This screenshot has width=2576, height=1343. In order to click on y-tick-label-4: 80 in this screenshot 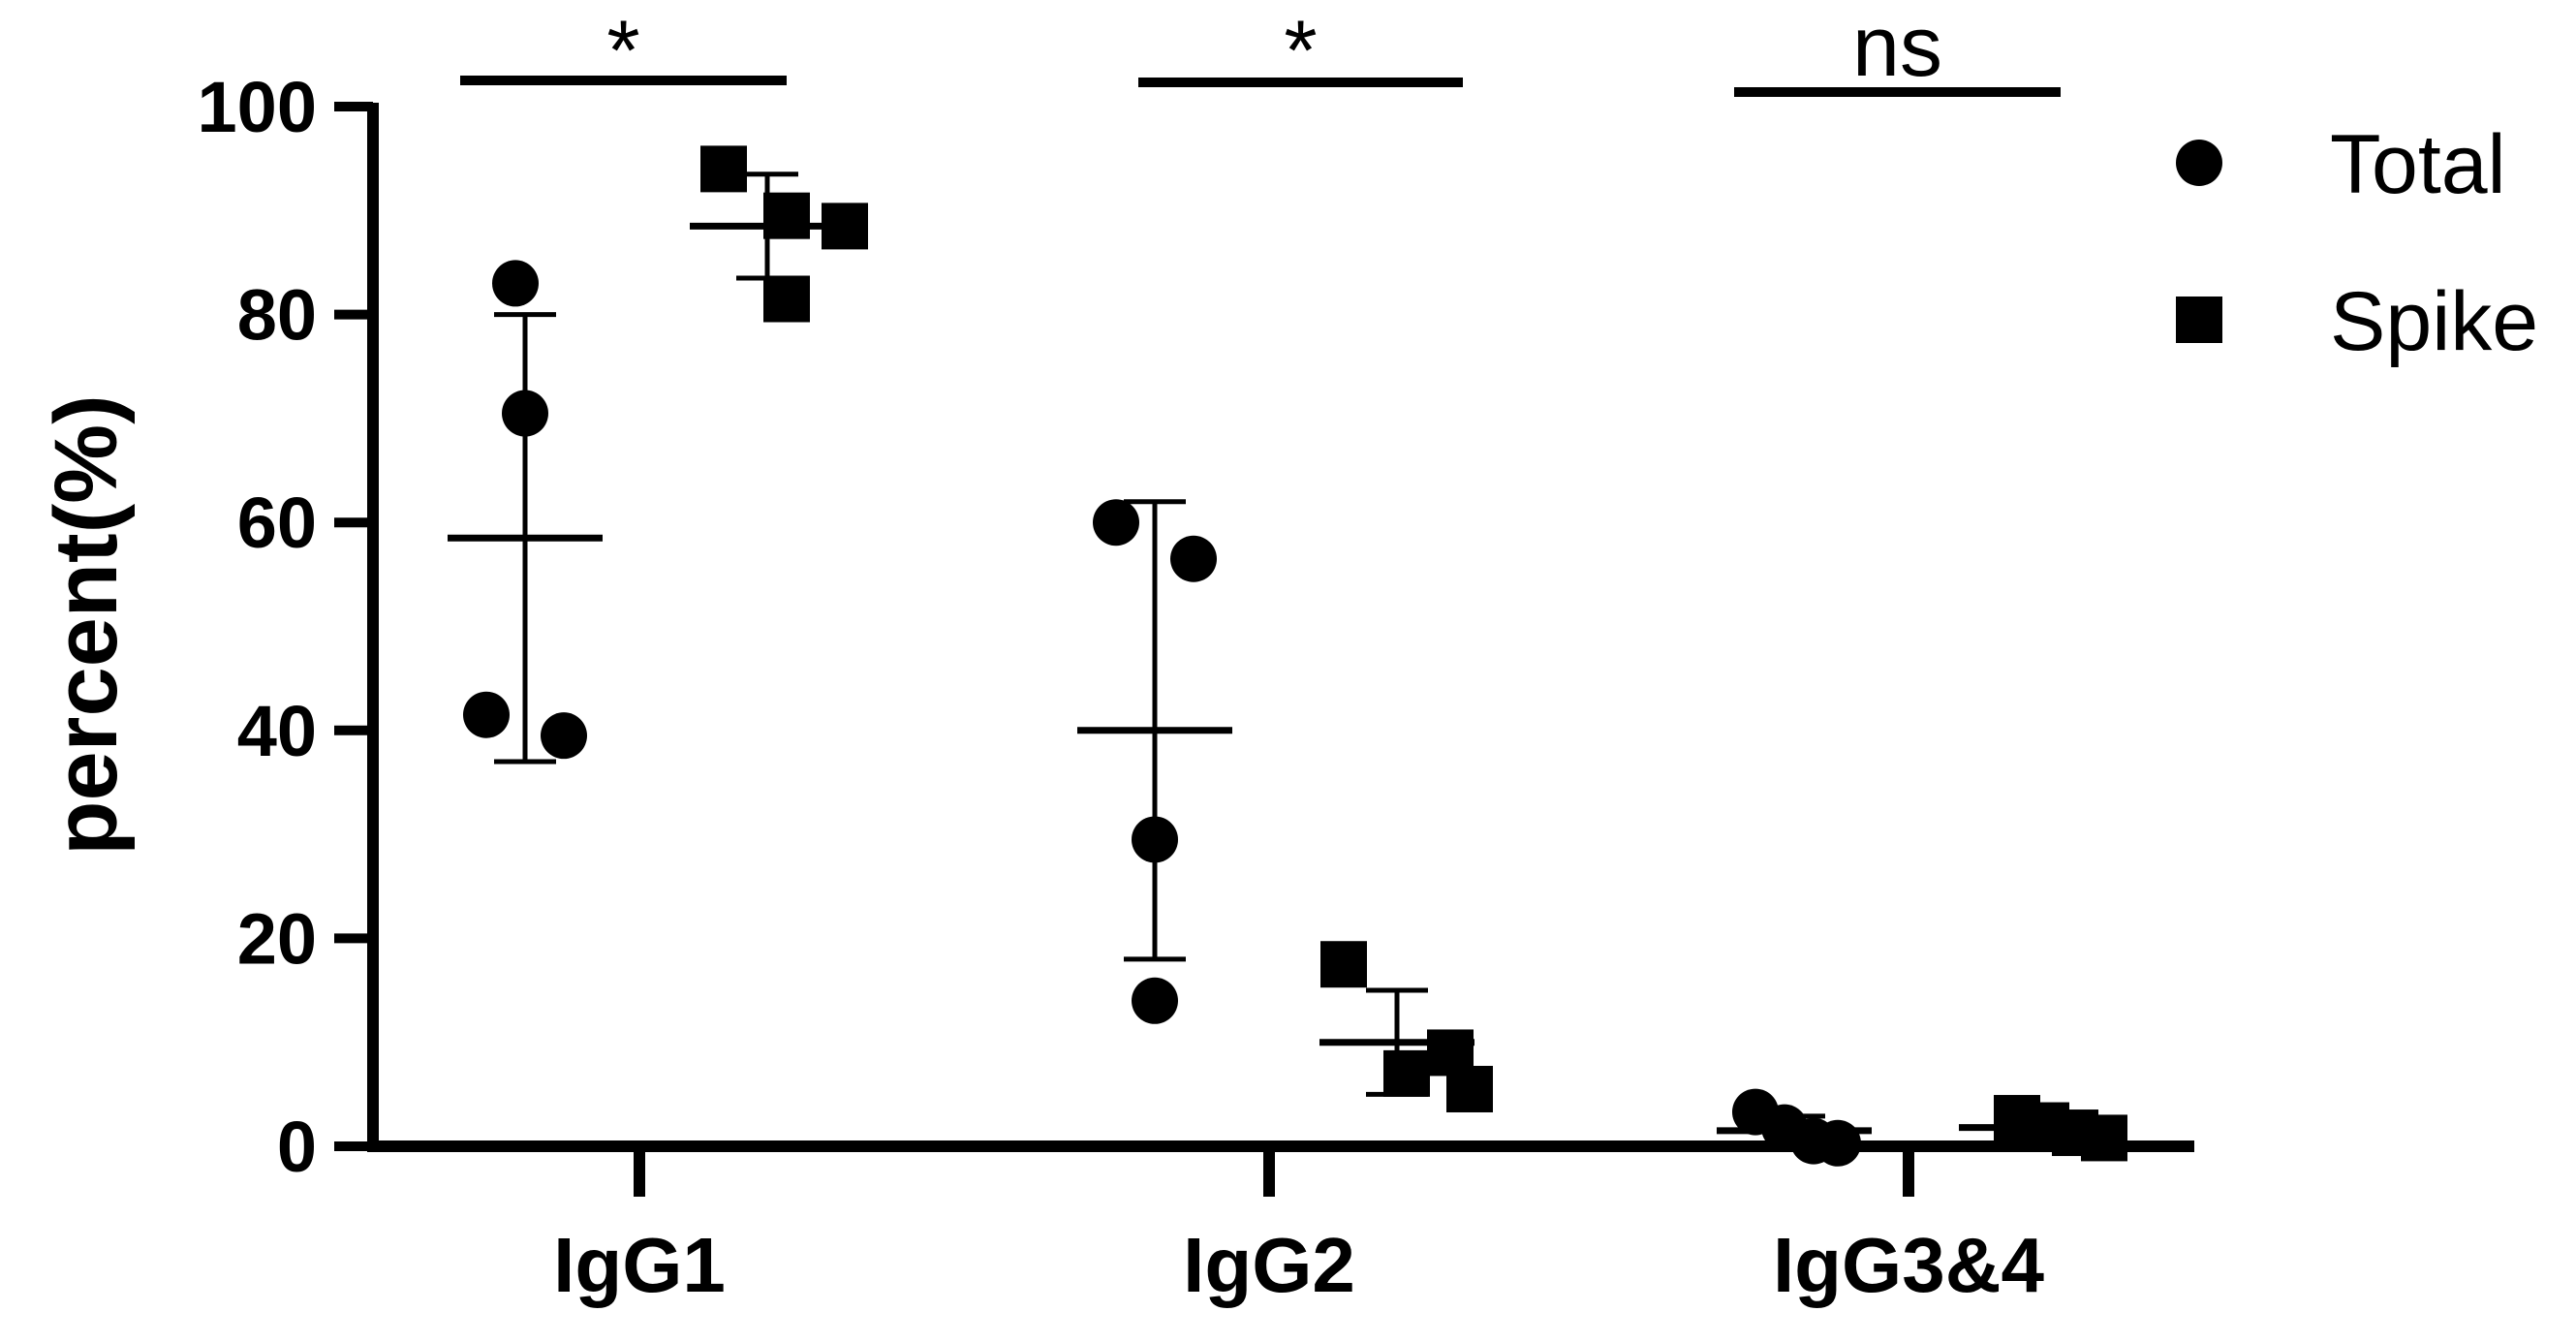, I will do `click(277, 315)`.